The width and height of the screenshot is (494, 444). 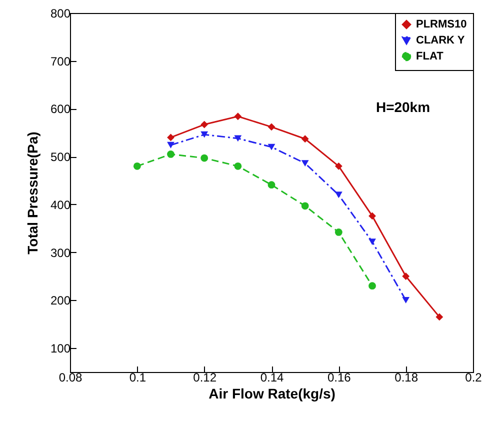 I want to click on y-tick-label: 600, so click(x=60, y=109).